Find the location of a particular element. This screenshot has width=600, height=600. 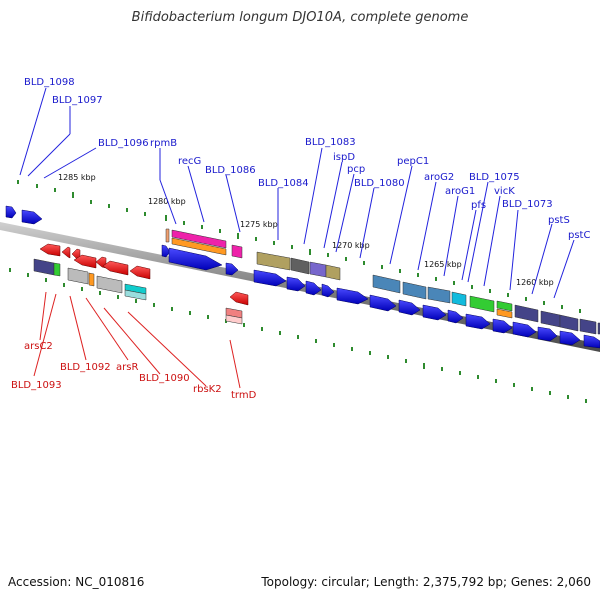

gene-label: ispD is located at coordinates (344, 157).